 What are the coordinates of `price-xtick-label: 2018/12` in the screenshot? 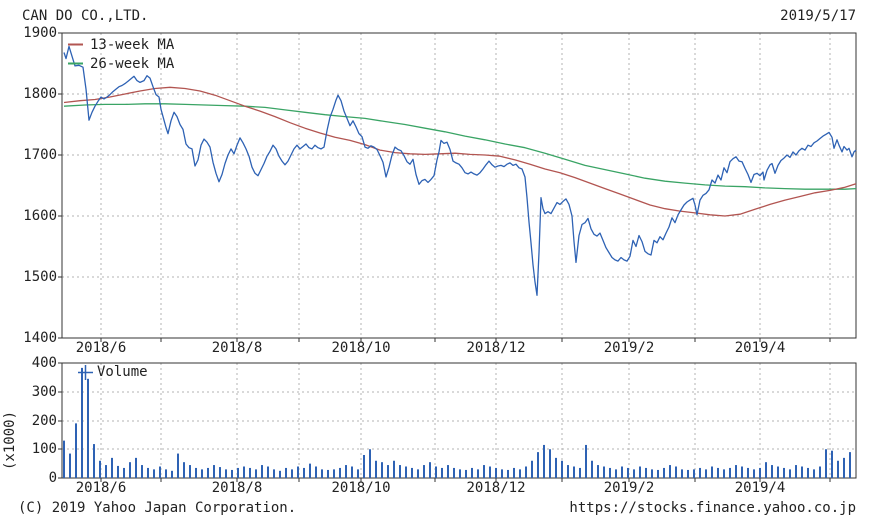 It's located at (496, 348).